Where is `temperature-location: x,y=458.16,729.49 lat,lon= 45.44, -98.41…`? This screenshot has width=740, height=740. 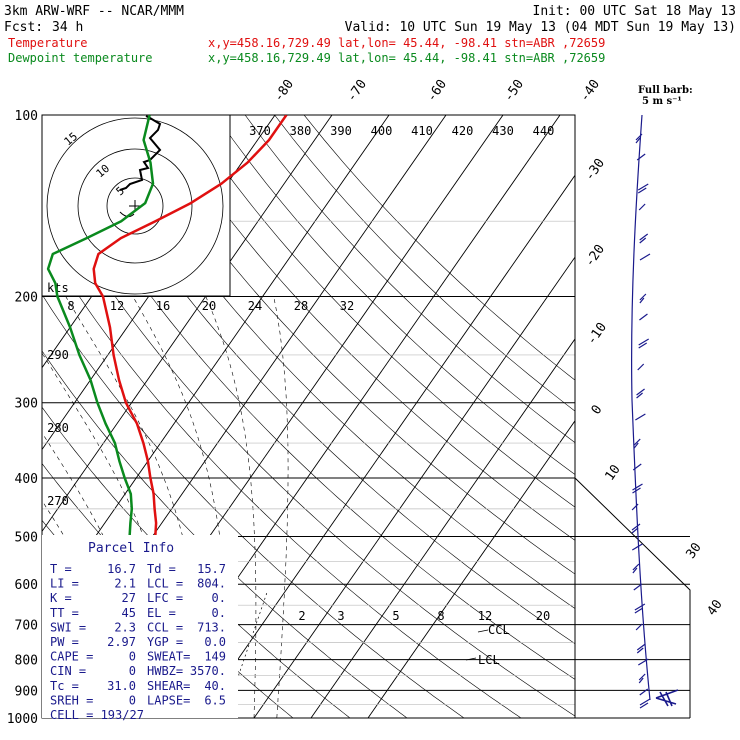
temperature-location: x,y=458.16,729.49 lat,lon= 45.44, -98.41… is located at coordinates (406, 43).